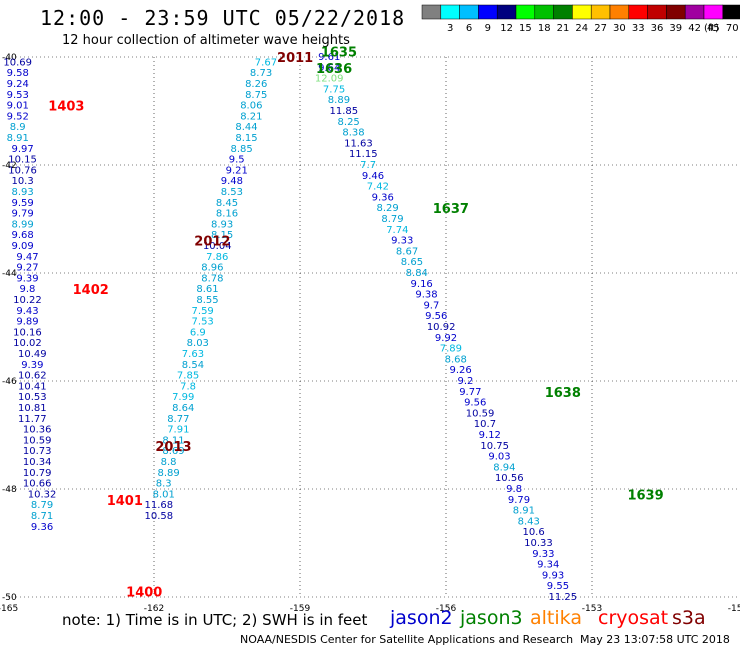  Describe the element at coordinates (645, 495) in the screenshot. I see `pass-label: 1639` at that location.